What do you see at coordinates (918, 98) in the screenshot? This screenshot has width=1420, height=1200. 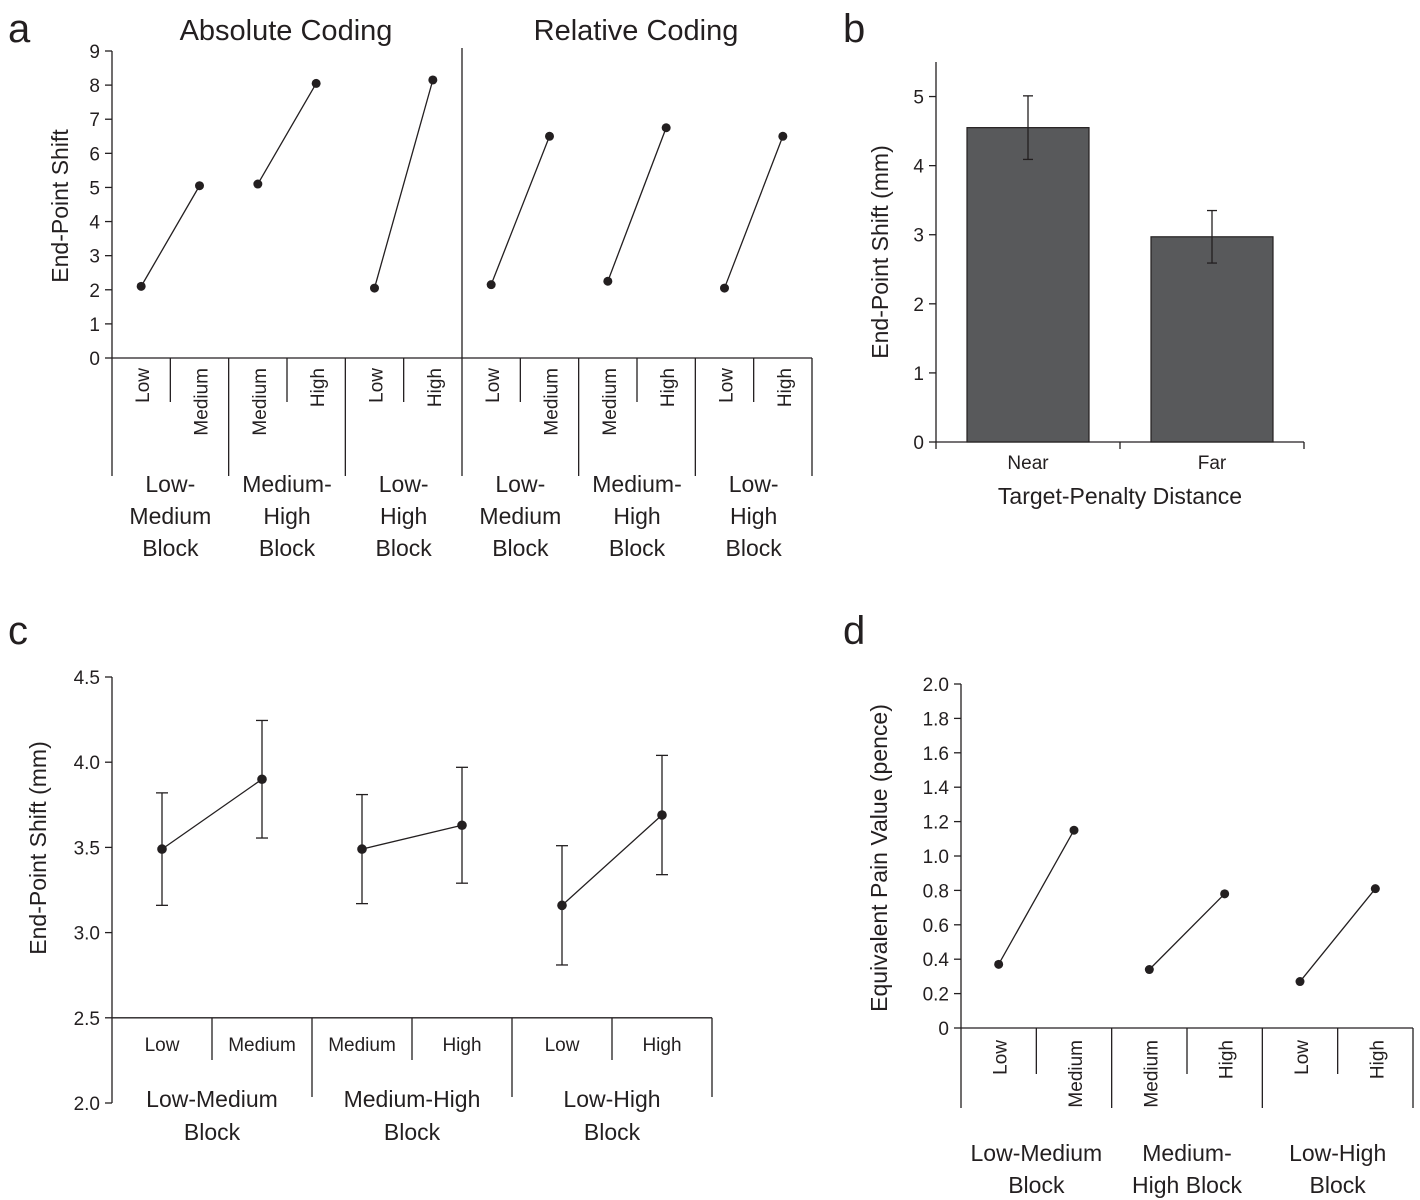 I see `y-tick-label: 5` at bounding box center [918, 98].